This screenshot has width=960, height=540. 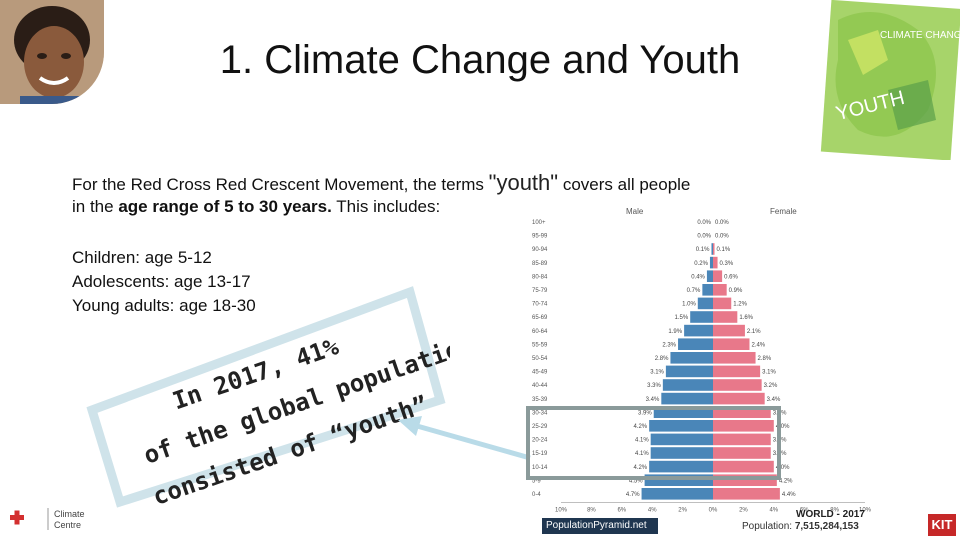 What do you see at coordinates (540, 250) in the screenshot?
I see `pyramid-age-label: 90-94` at bounding box center [540, 250].